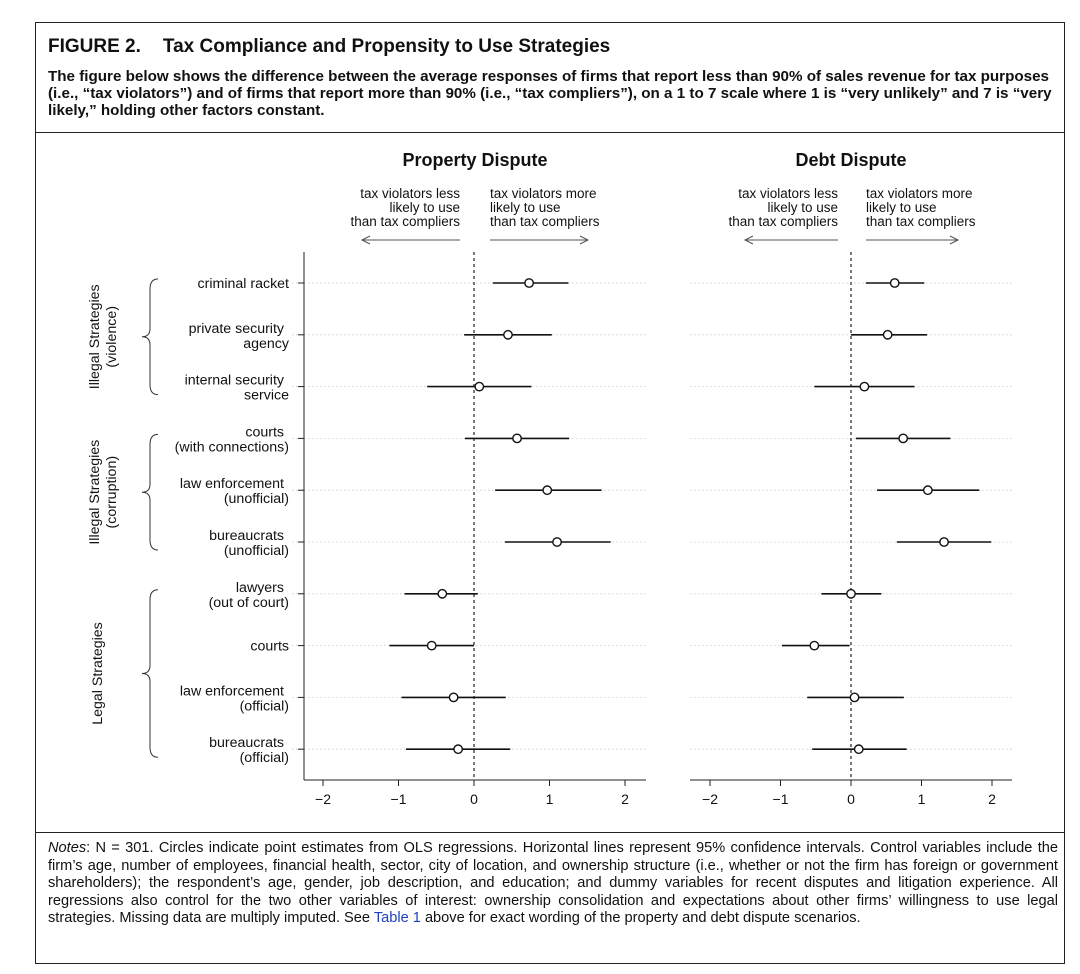  I want to click on property-x-tick-label: −1, so click(399, 799).